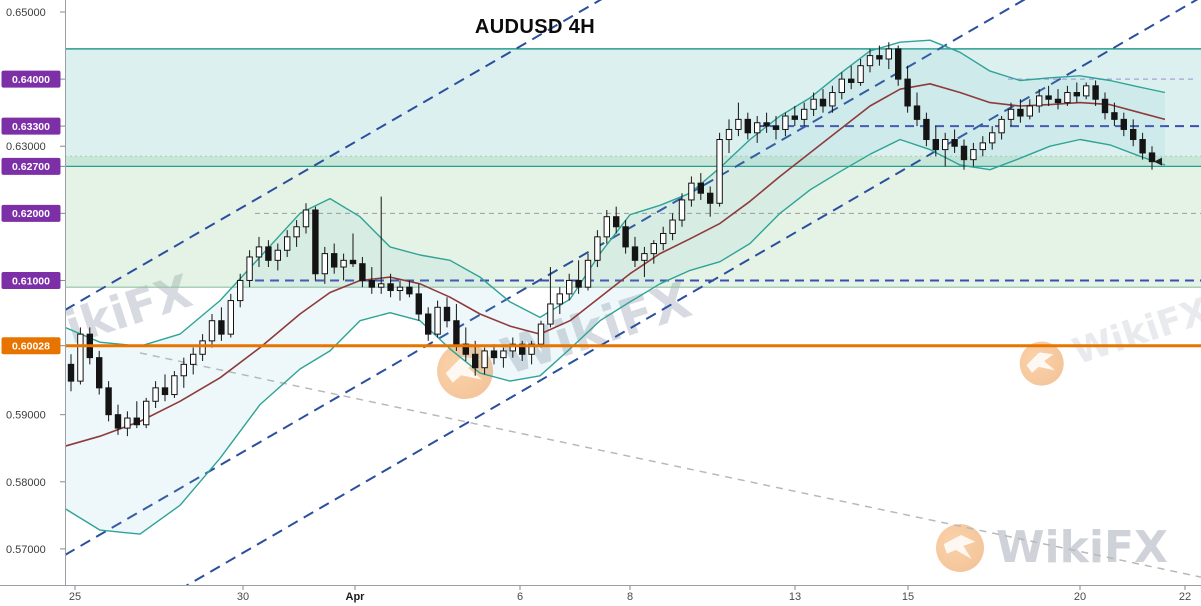 This screenshot has height=606, width=1201. I want to click on price-badge-label: 0.62000, so click(31, 214).